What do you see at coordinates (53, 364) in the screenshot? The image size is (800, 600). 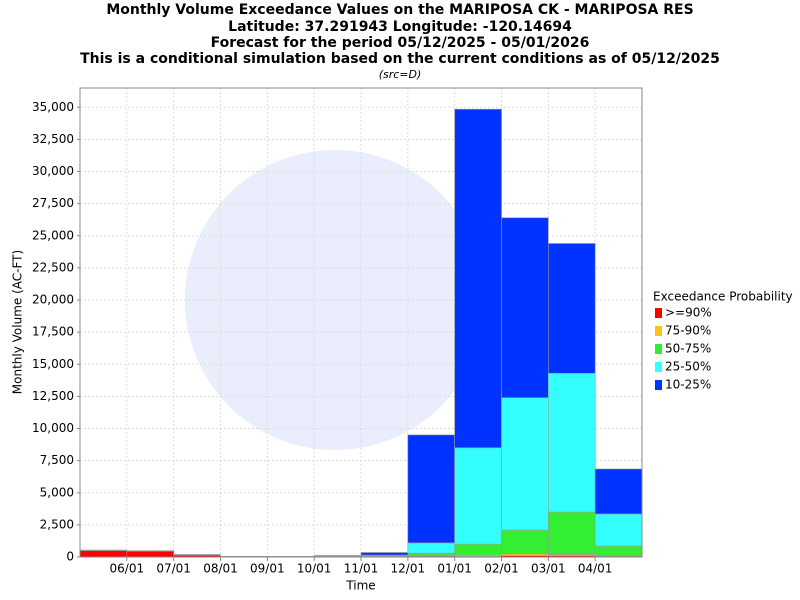 I see `y-tick-label: 15,000` at bounding box center [53, 364].